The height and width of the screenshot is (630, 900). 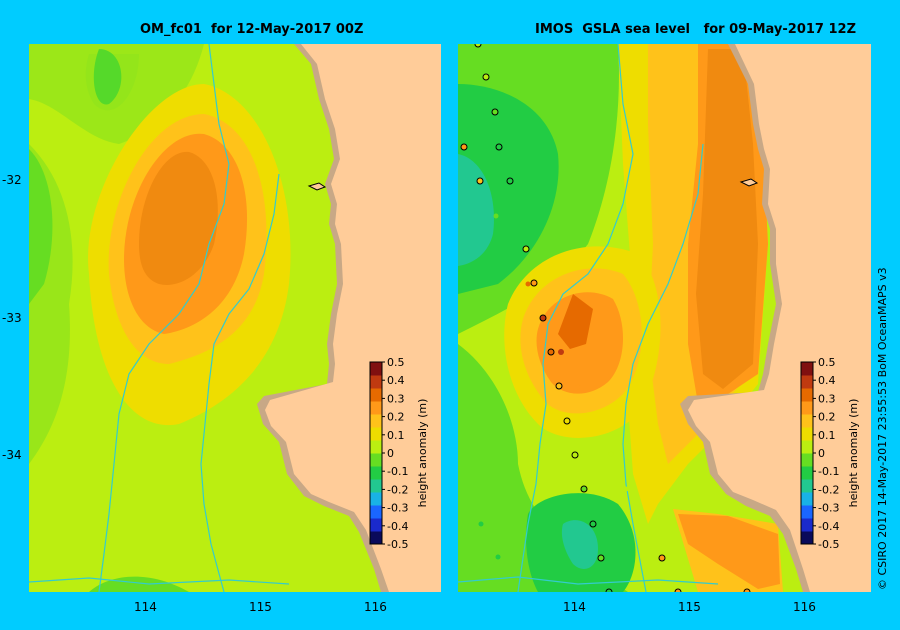 I want to click on colorbar-tick-label: 0, so click(x=390, y=453).